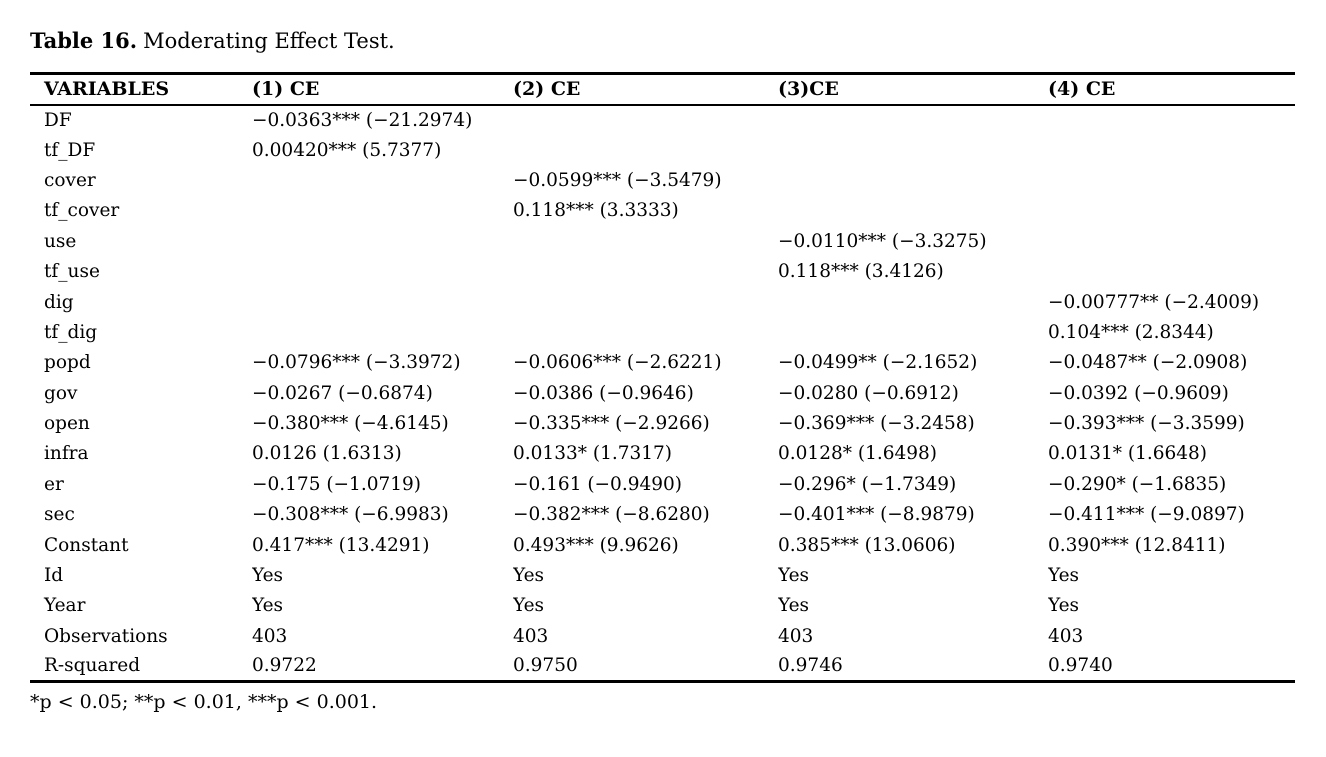 The width and height of the screenshot is (1326, 757). I want to click on cell-value: −0.0363*** (−21.2974), so click(362, 120).